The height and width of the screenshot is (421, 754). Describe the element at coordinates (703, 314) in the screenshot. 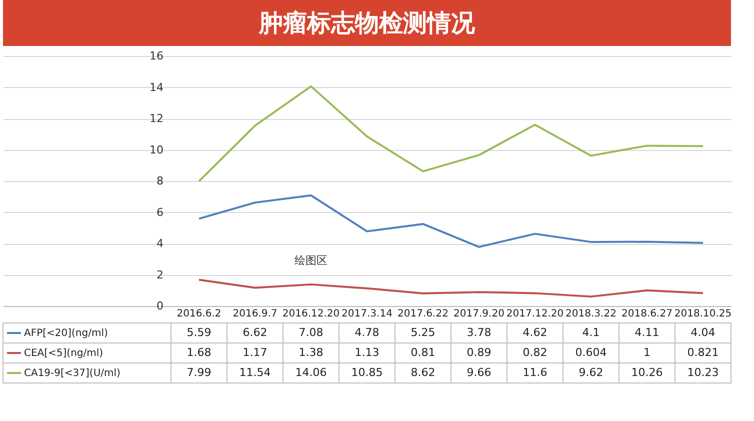

I see `x-tick-label: 2018.10.25` at that location.